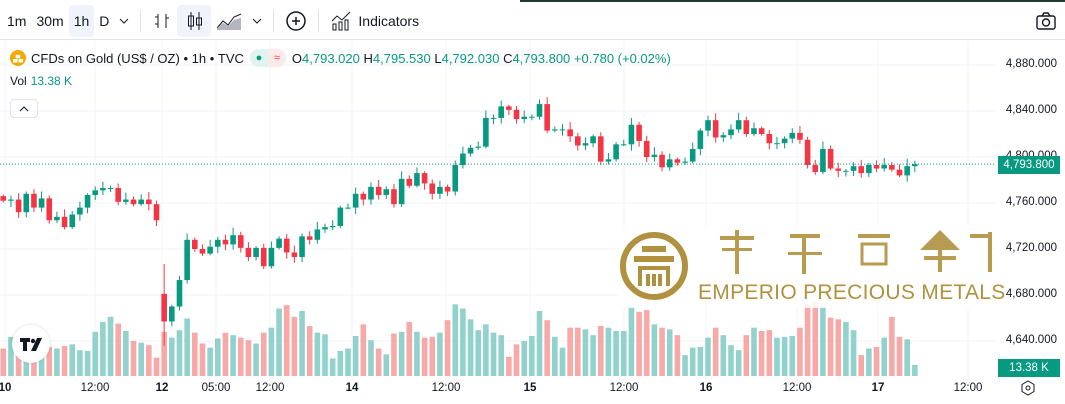 The height and width of the screenshot is (404, 1065). Describe the element at coordinates (199, 58) in the screenshot. I see `legend-interval: 1h` at that location.